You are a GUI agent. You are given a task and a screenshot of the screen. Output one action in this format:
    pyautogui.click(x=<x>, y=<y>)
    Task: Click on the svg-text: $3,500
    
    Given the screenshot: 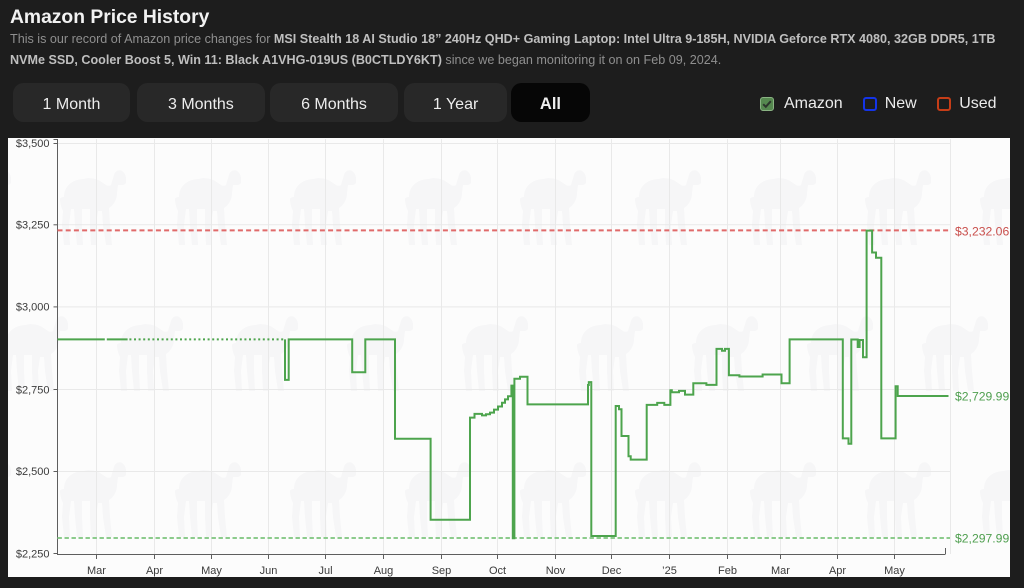 What is the action you would take?
    pyautogui.click(x=33, y=144)
    